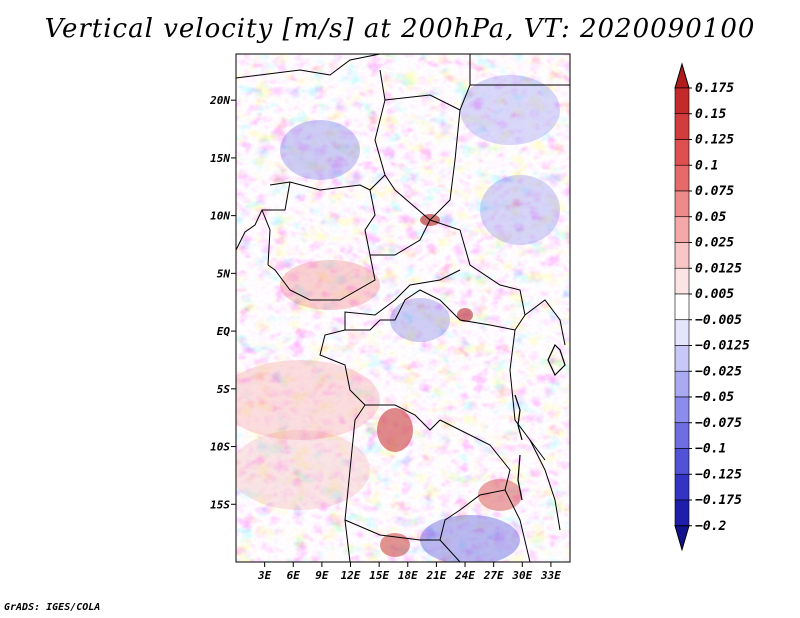 The image size is (800, 618). I want to click on colorbar-label: −0.075, so click(718, 423).